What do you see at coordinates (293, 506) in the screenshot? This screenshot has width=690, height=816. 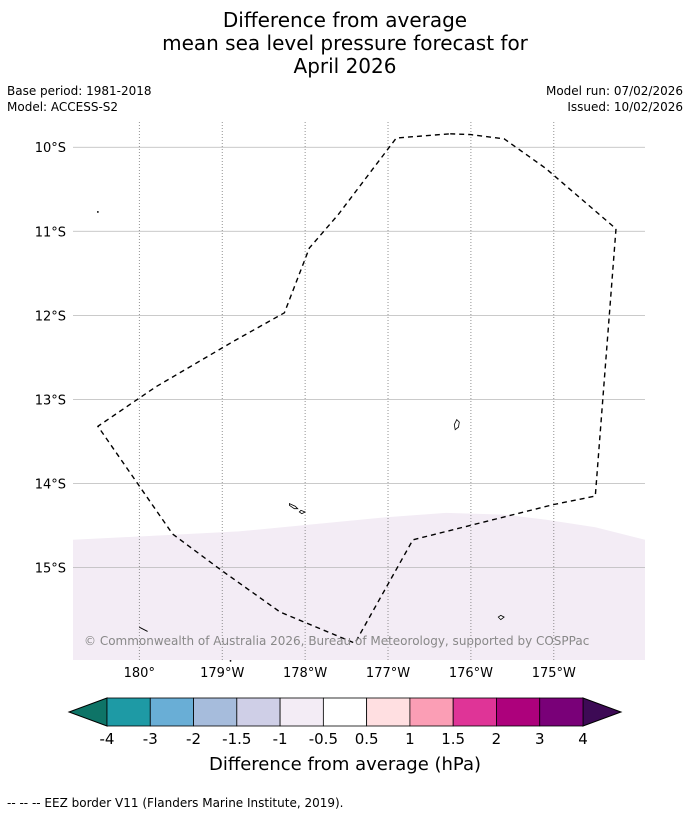 I see `island-futuna` at bounding box center [293, 506].